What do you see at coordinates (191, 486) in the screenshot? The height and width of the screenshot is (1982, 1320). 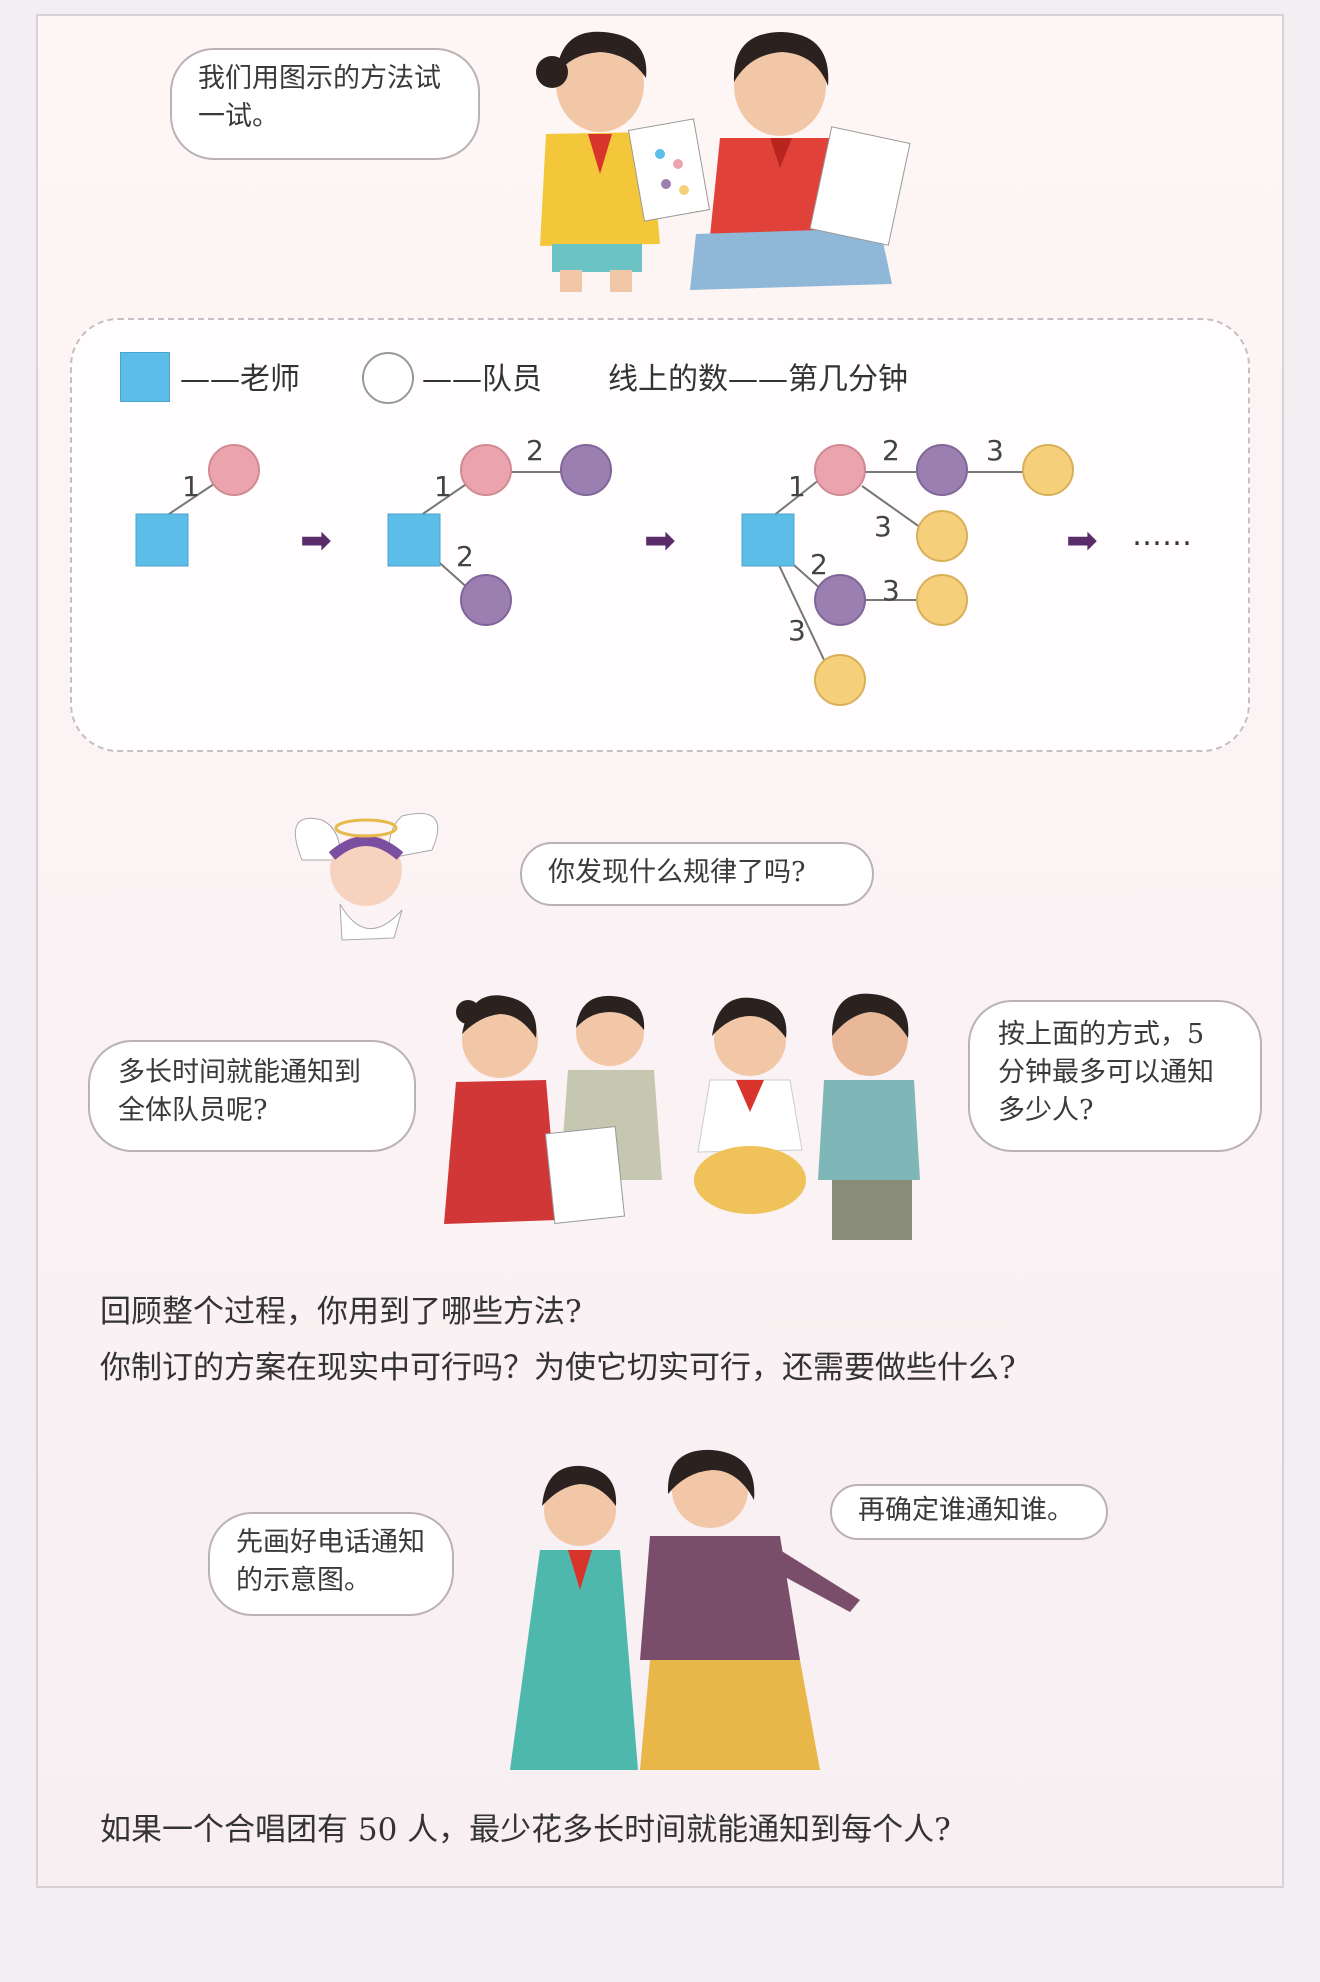 I see `label-1: 1` at bounding box center [191, 486].